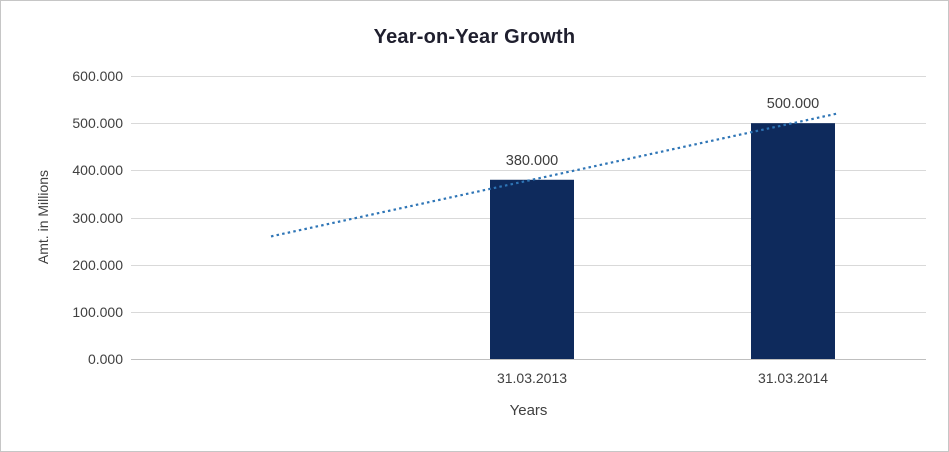 The image size is (949, 452). What do you see at coordinates (532, 378) in the screenshot?
I see `x-tick-label: 31.03.2013` at bounding box center [532, 378].